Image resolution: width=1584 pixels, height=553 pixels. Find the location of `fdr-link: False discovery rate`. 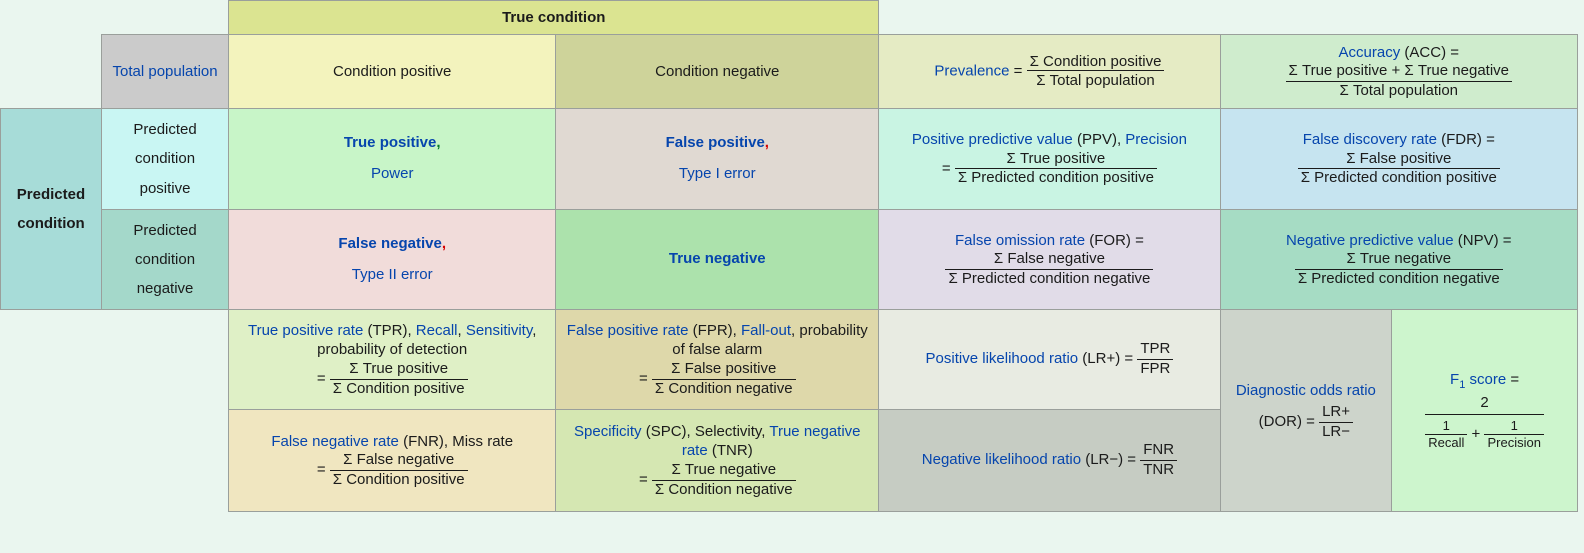

fdr-link: False discovery rate is located at coordinates (1369, 139).